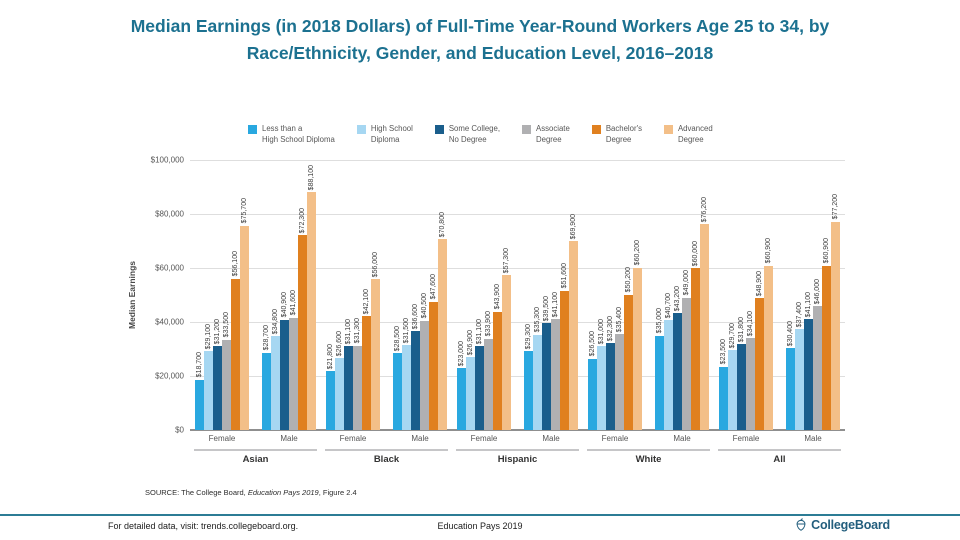  Describe the element at coordinates (732, 335) in the screenshot. I see `bar-value-label: $29,700` at that location.